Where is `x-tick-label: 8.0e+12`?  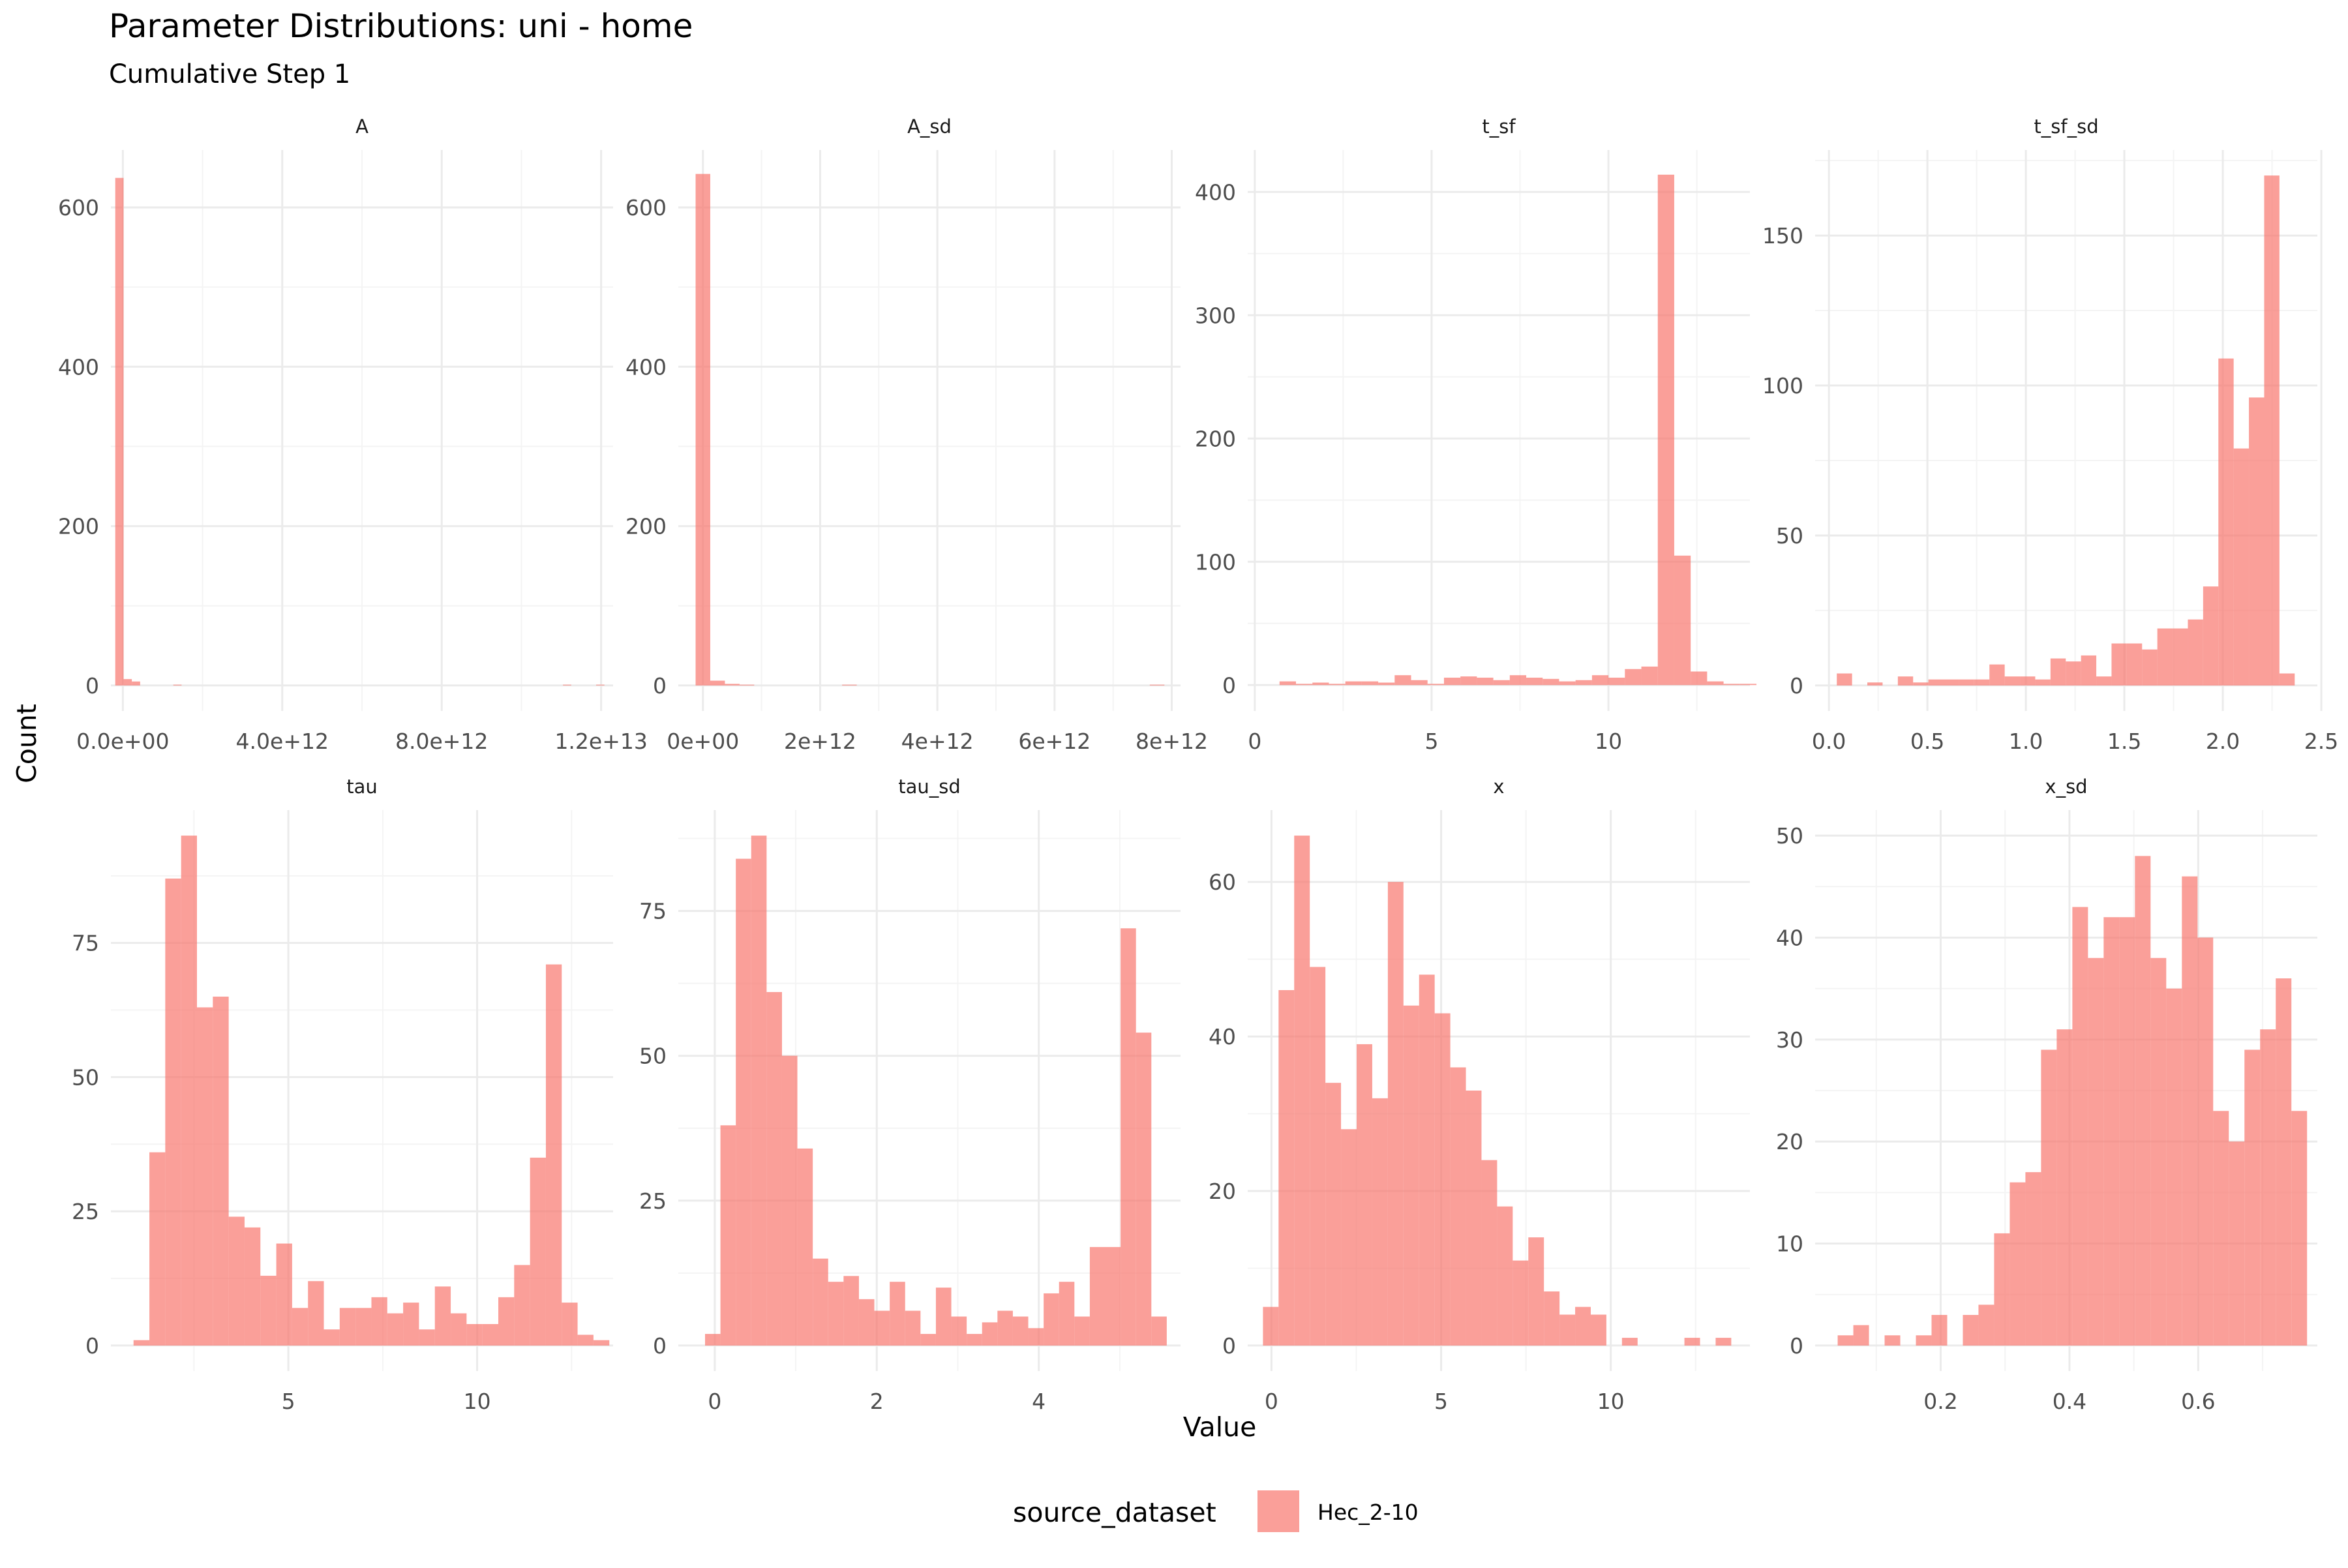
x-tick-label: 8.0e+12 is located at coordinates (442, 741).